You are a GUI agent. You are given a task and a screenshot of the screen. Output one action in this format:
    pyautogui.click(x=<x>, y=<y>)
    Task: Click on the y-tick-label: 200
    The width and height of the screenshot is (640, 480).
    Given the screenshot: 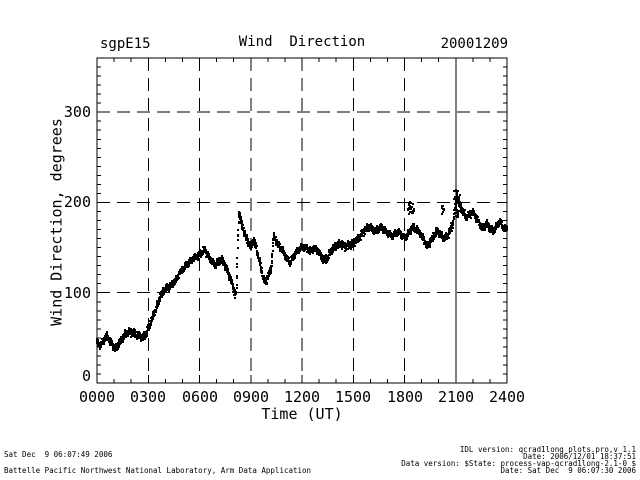 What is the action you would take?
    pyautogui.click(x=77, y=202)
    